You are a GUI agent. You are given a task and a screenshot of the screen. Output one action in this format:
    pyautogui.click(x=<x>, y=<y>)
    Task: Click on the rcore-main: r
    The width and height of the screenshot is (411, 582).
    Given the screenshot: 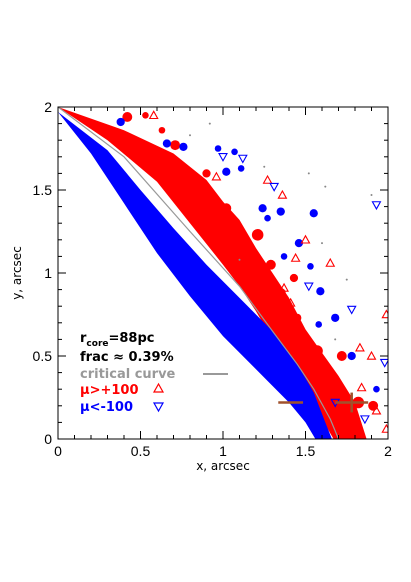 What is the action you would take?
    pyautogui.click(x=83, y=338)
    